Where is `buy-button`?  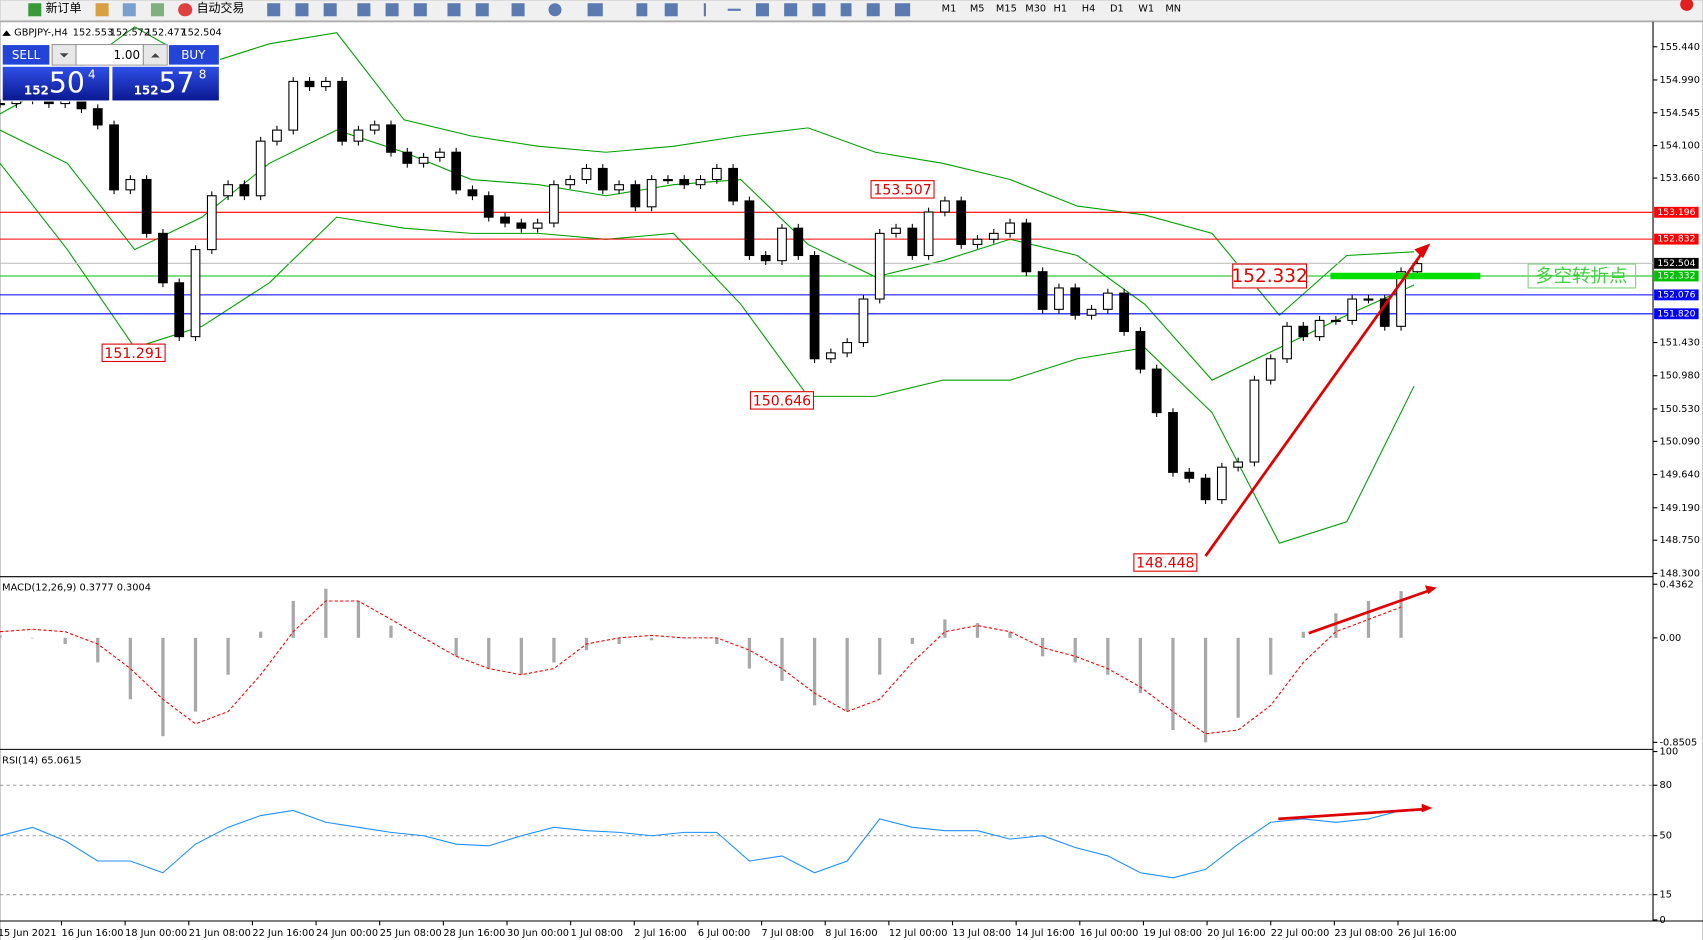 buy-button is located at coordinates (193, 54).